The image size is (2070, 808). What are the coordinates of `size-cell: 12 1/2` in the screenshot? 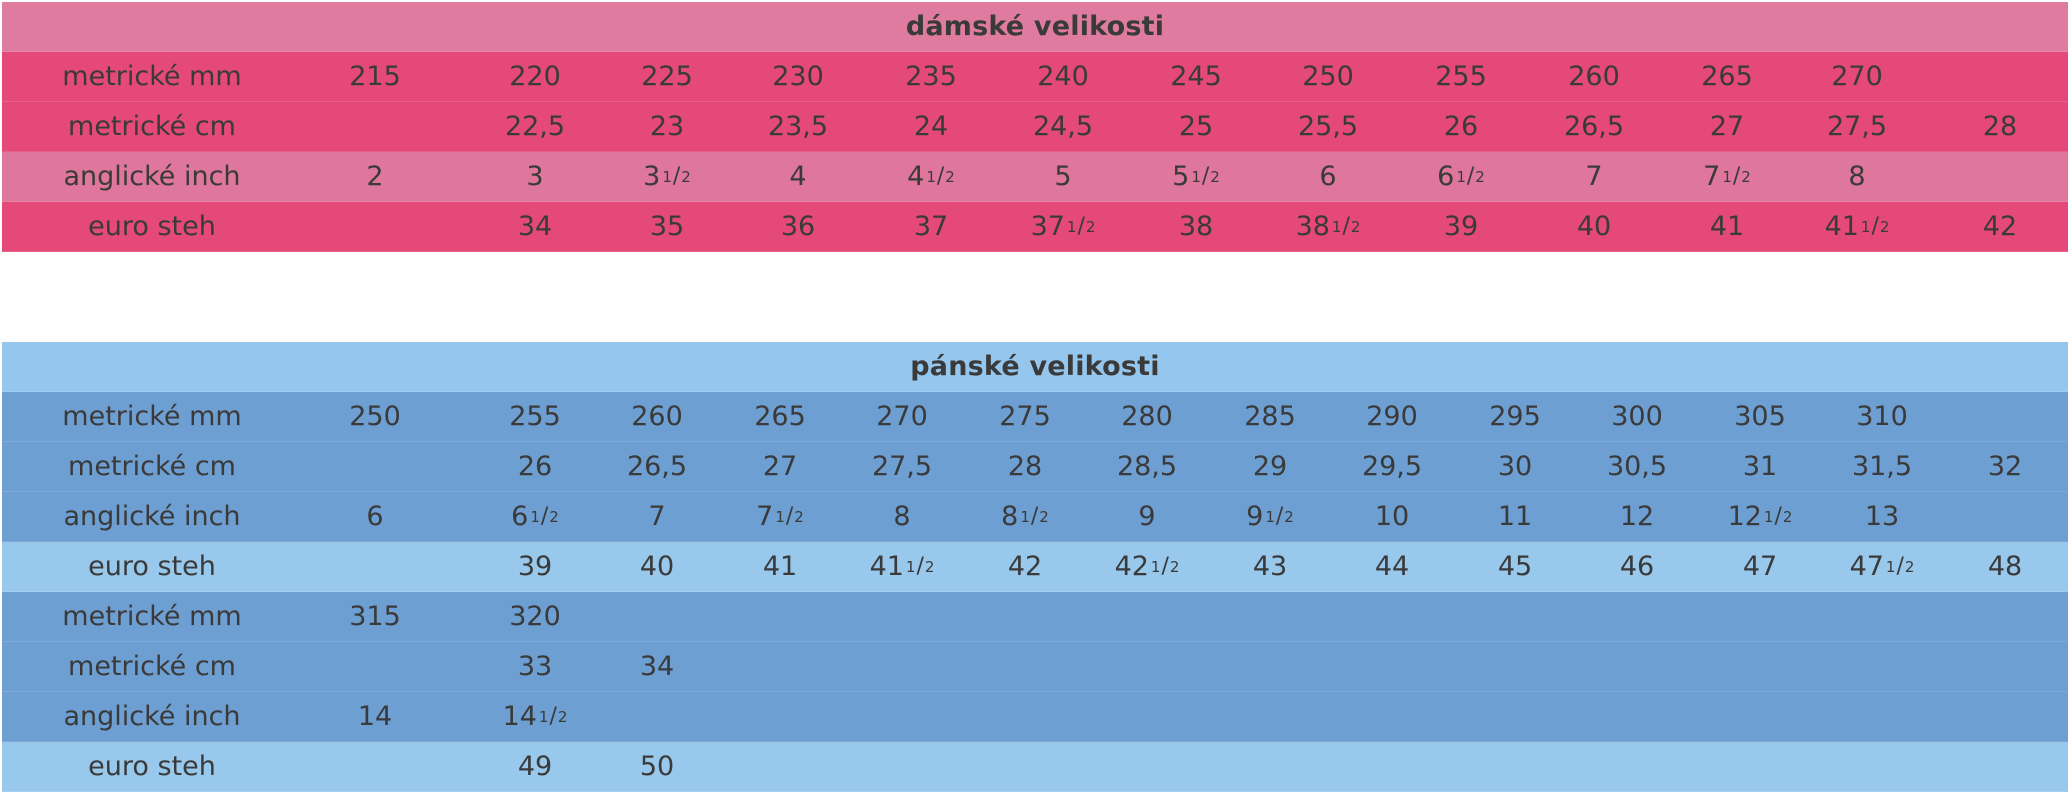 It's located at (1760, 516).